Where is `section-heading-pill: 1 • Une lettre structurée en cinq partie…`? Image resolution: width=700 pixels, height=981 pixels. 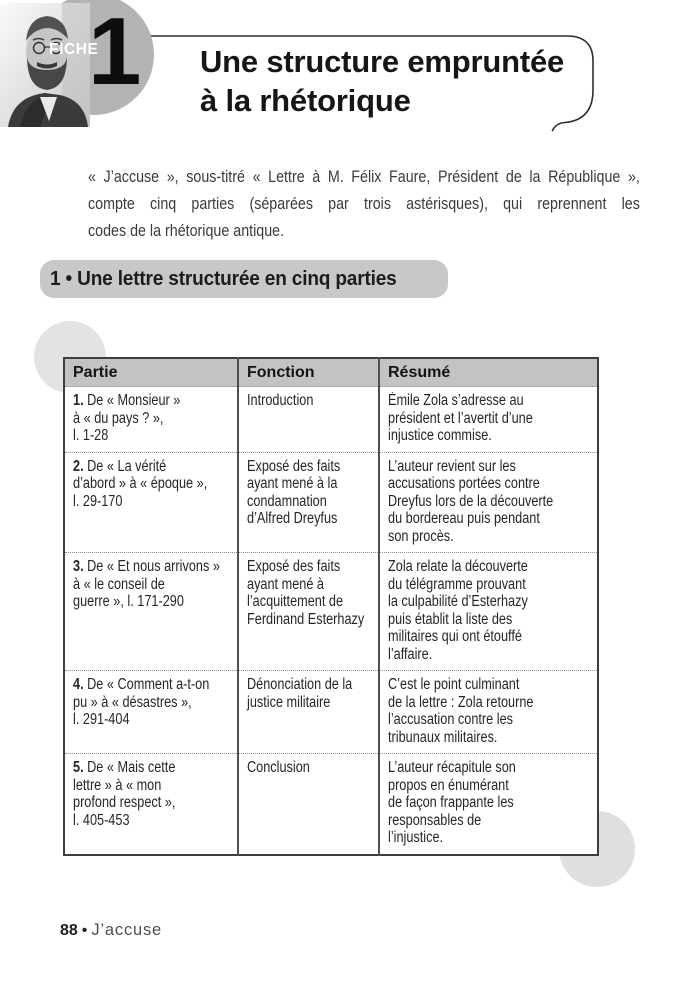 section-heading-pill: 1 • Une lettre structurée en cinq partie… is located at coordinates (244, 279).